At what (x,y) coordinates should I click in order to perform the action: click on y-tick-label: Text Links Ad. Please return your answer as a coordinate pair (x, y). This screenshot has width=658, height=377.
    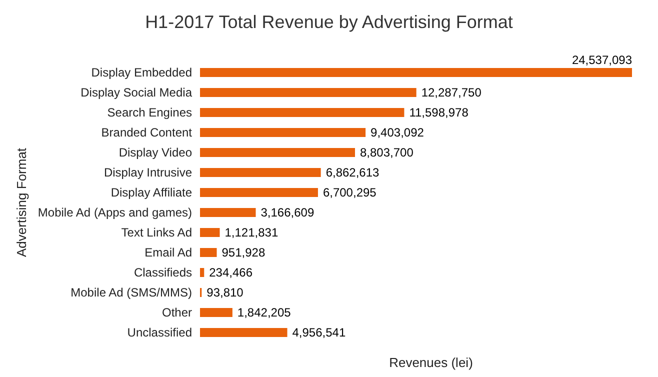
    Looking at the image, I should click on (156, 233).